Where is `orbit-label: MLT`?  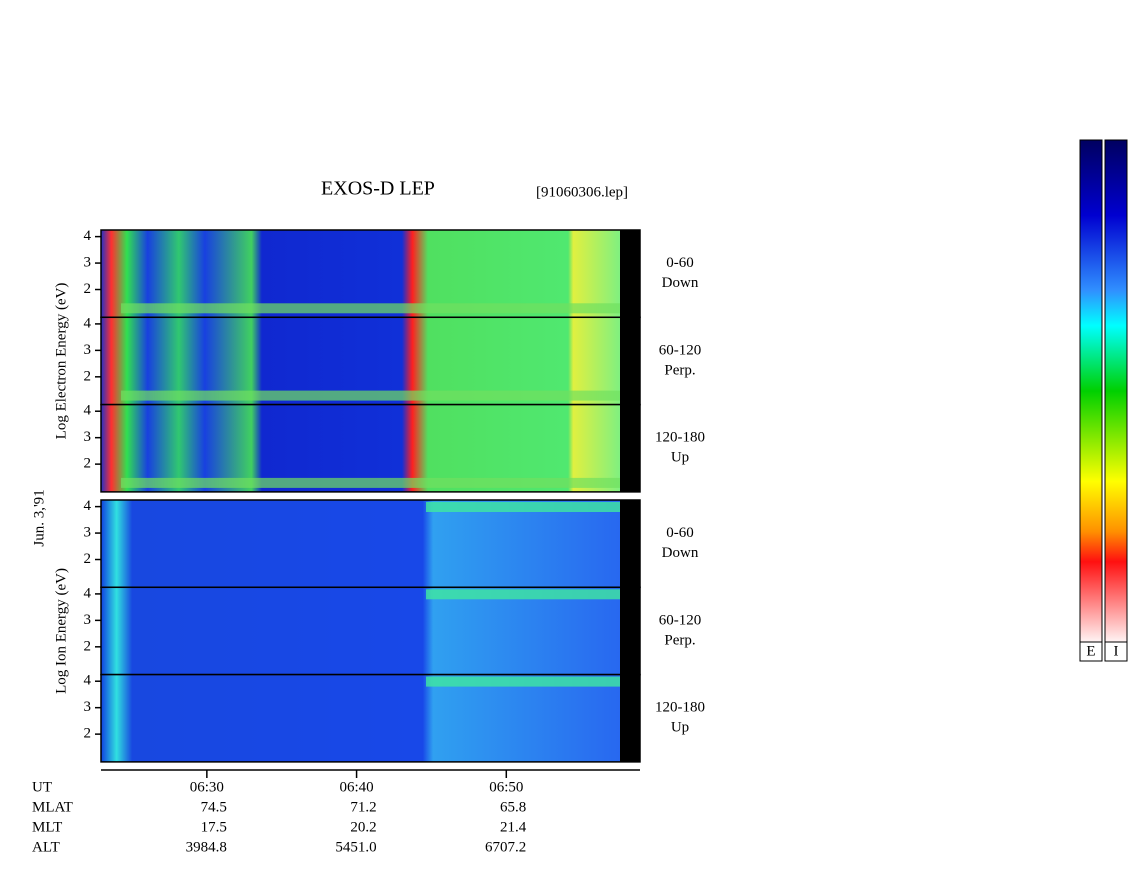 orbit-label: MLT is located at coordinates (47, 827).